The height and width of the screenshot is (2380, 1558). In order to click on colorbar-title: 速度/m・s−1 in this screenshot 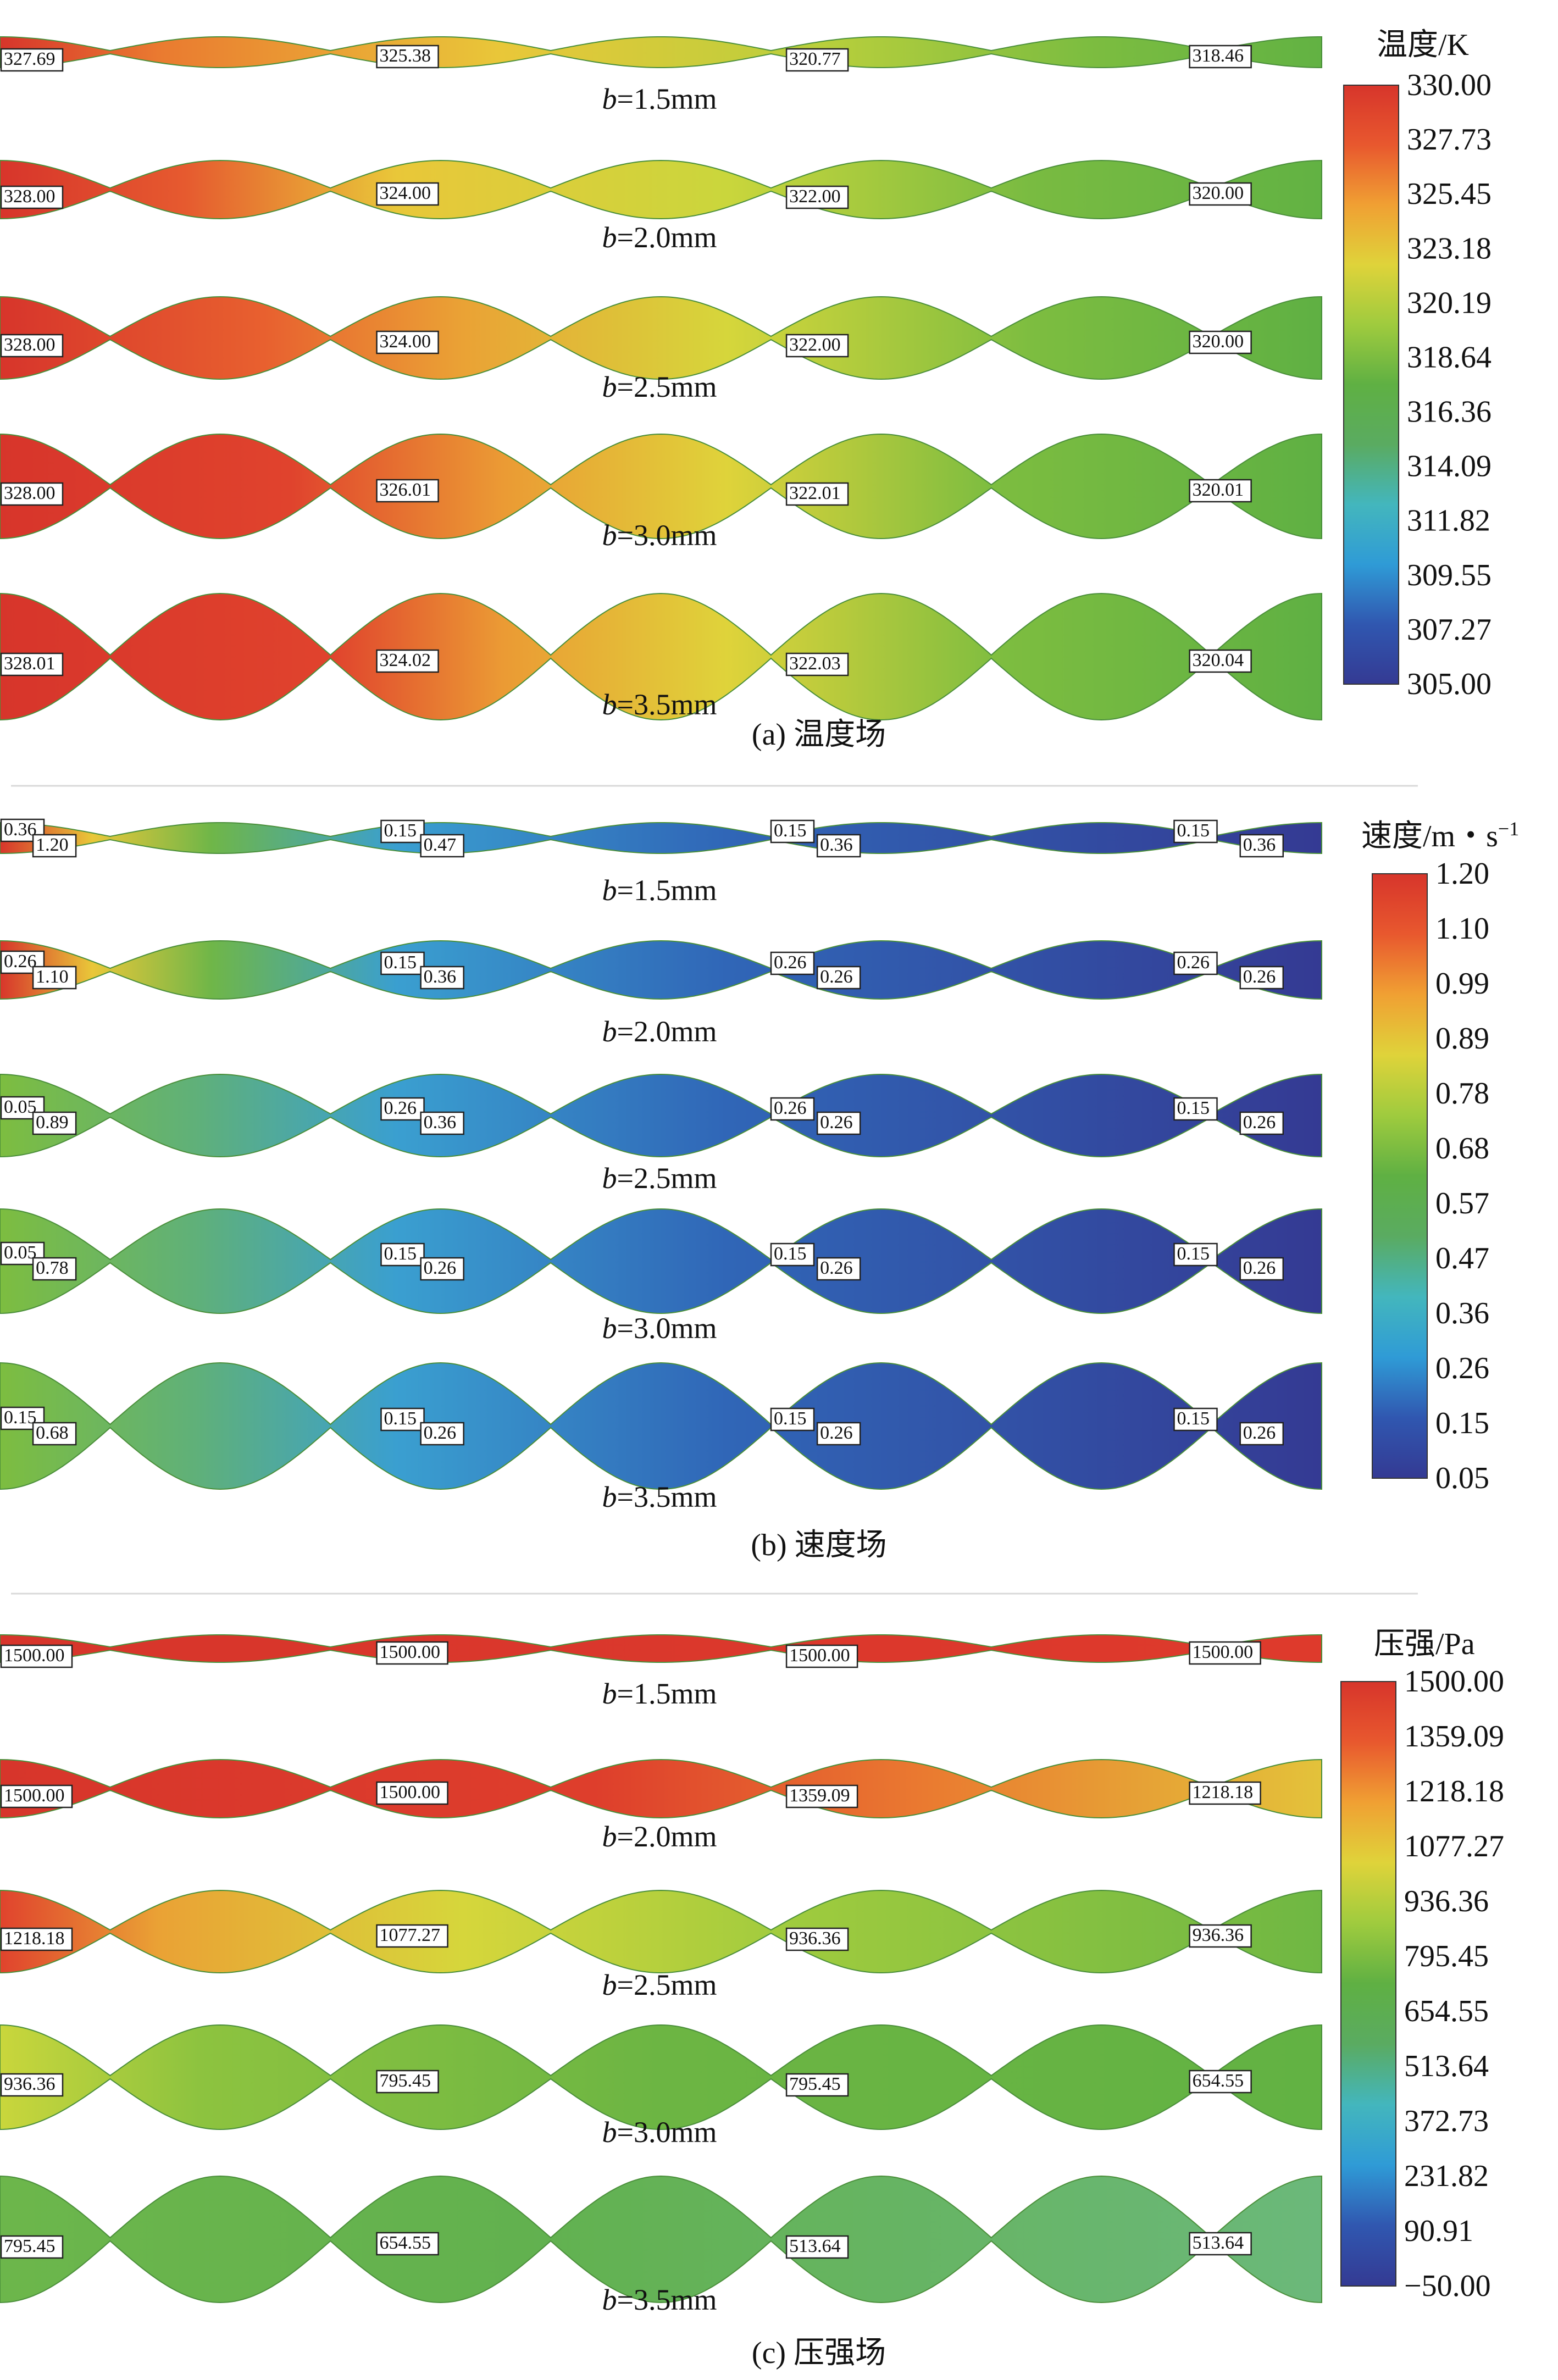, I will do `click(1440, 835)`.